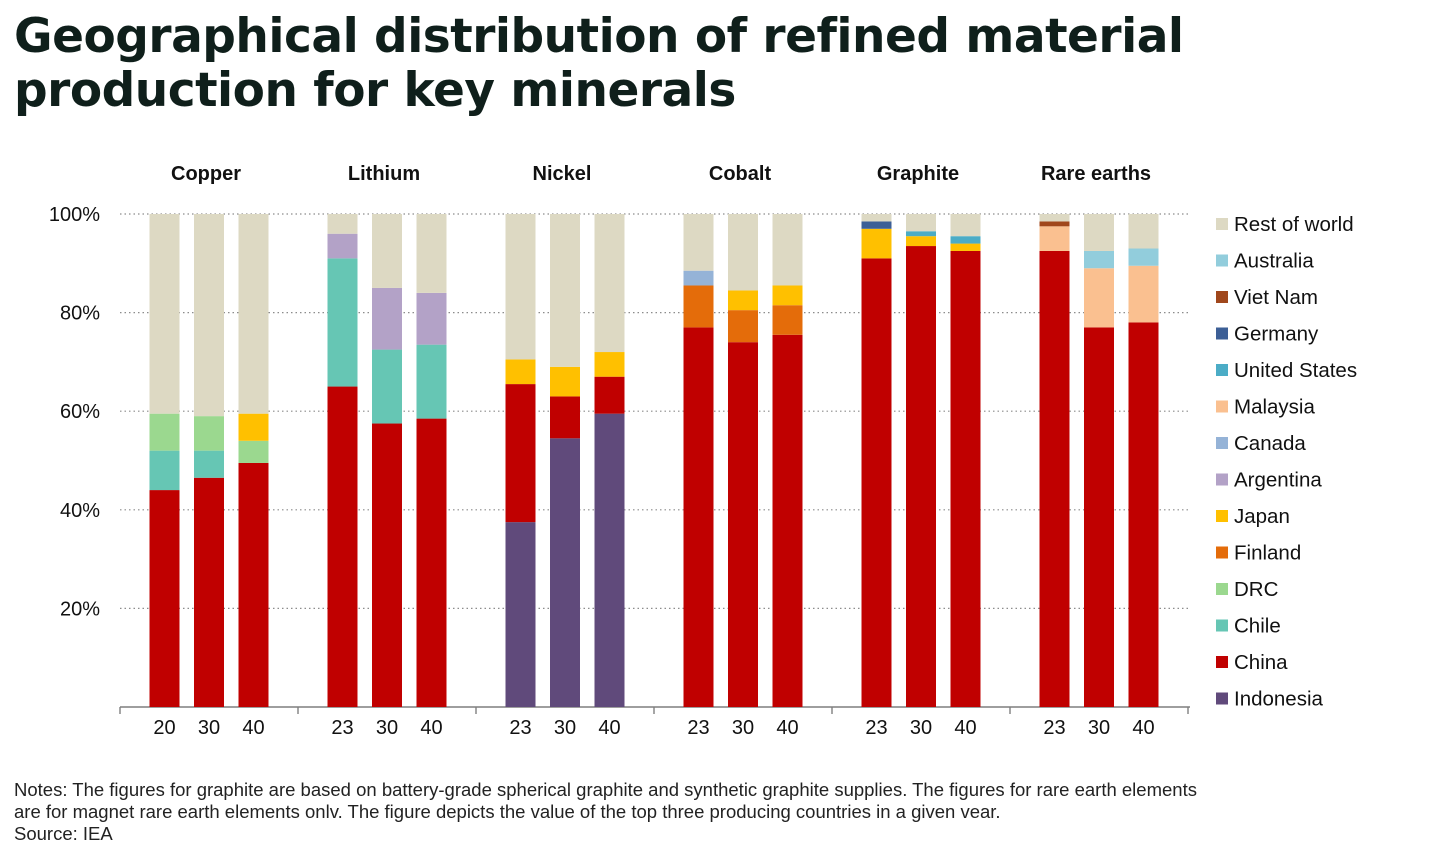 The height and width of the screenshot is (852, 1456). I want to click on bar-segment-nickel-23-indonesia, so click(520, 614).